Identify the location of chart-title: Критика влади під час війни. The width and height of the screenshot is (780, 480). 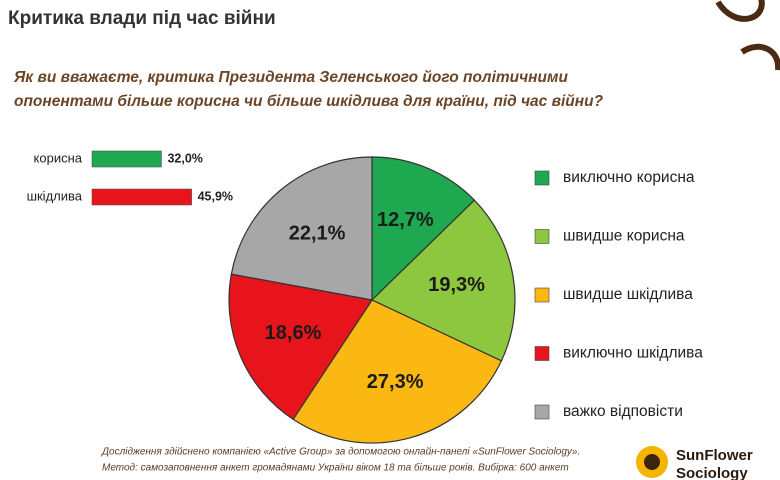
(142, 18).